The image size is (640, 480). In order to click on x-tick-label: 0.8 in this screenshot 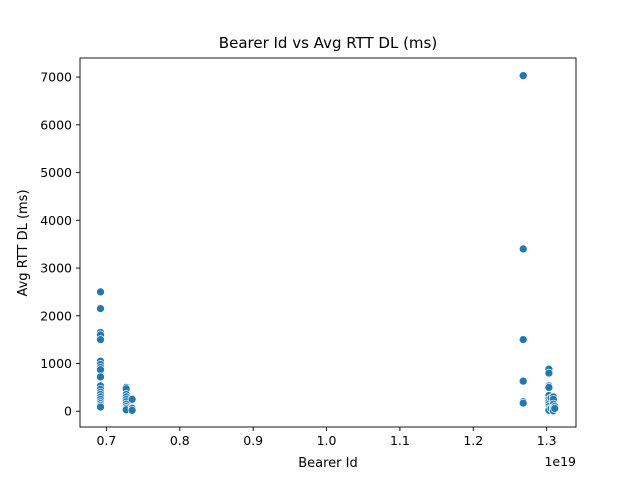, I will do `click(180, 440)`.